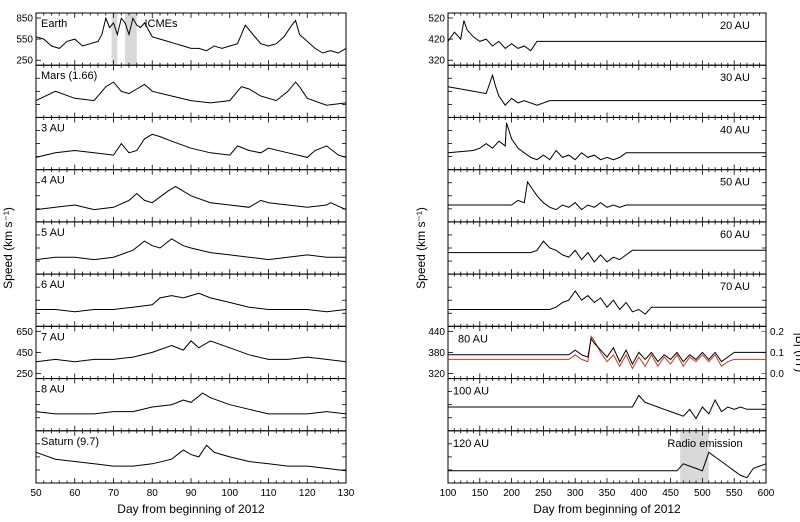  Describe the element at coordinates (479, 493) in the screenshot. I see `x-tick-label: 150` at that location.